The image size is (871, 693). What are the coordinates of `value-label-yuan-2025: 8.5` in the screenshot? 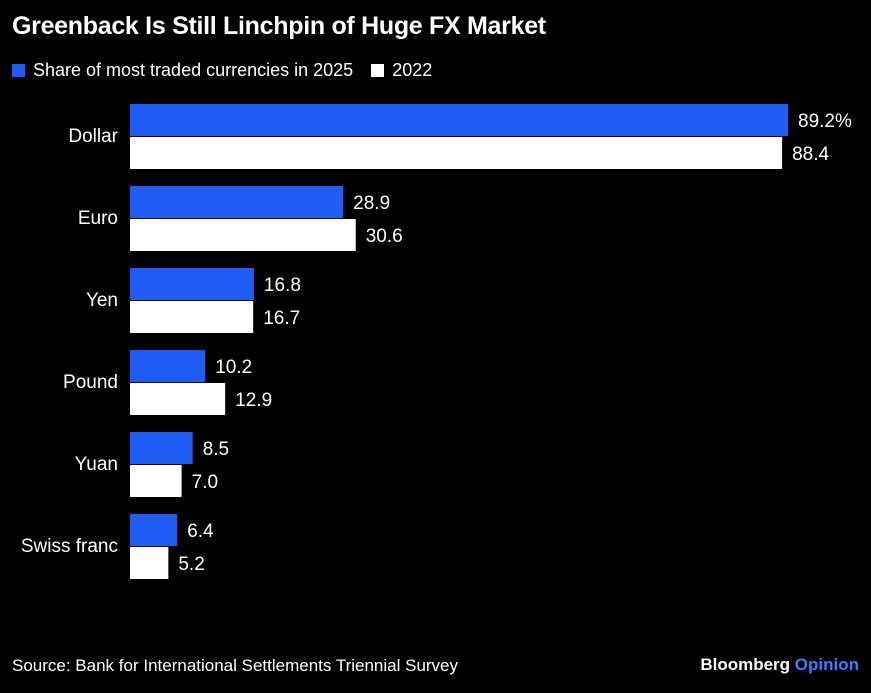 It's located at (216, 449).